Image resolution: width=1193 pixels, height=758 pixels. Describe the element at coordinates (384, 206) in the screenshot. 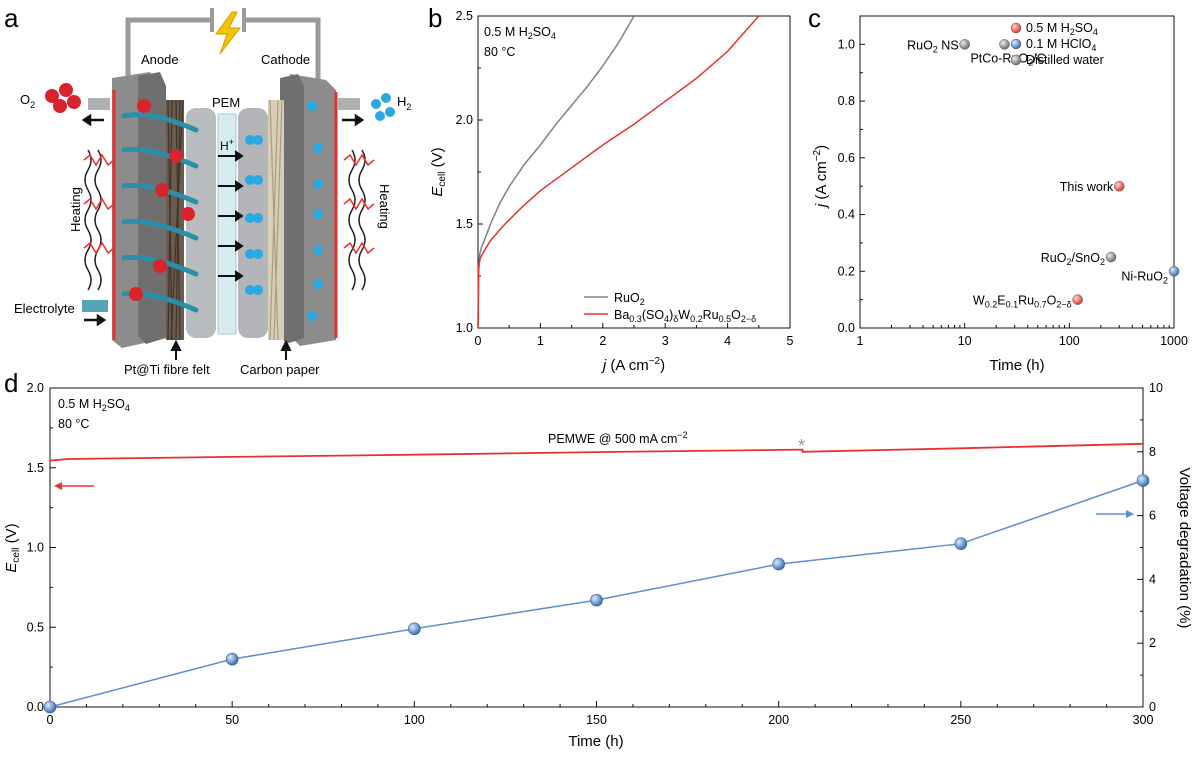

I see `heating-right-label: Heating` at that location.